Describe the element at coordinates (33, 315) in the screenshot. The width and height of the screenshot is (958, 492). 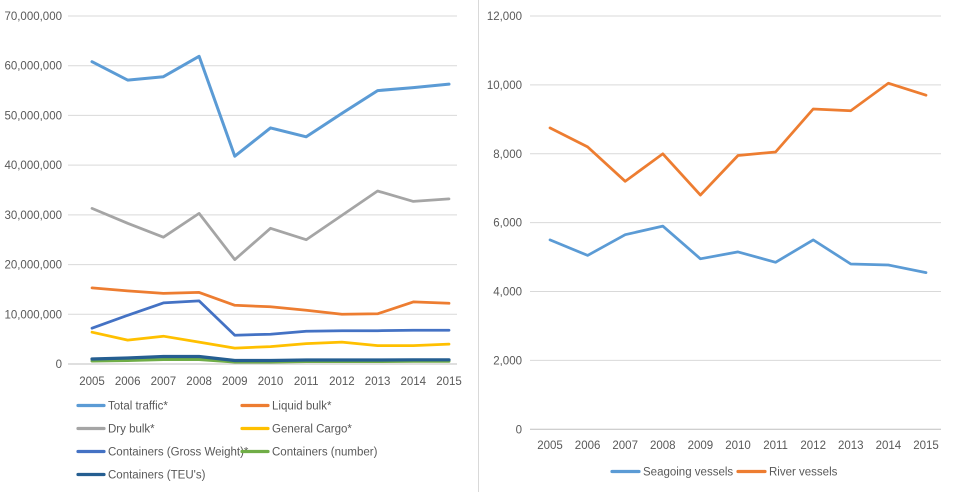
I see `y-tick-label: 10,000,000` at that location.